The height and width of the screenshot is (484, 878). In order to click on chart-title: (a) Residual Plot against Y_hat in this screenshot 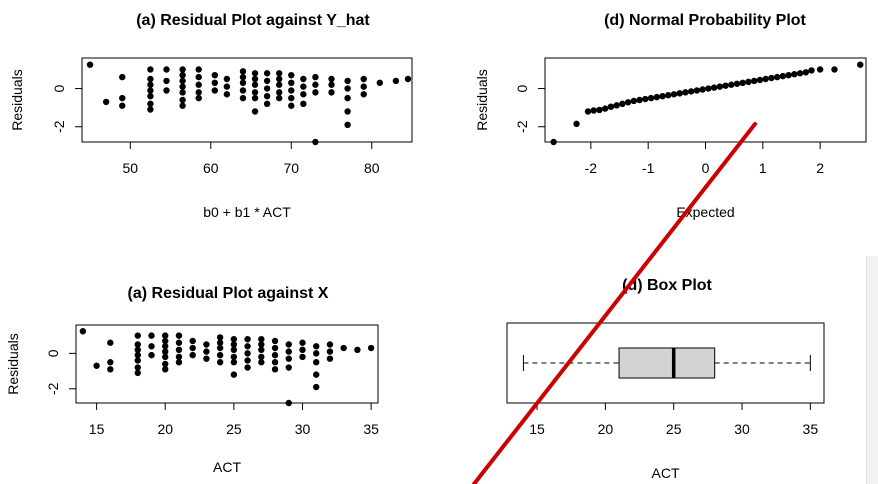, I will do `click(253, 20)`.